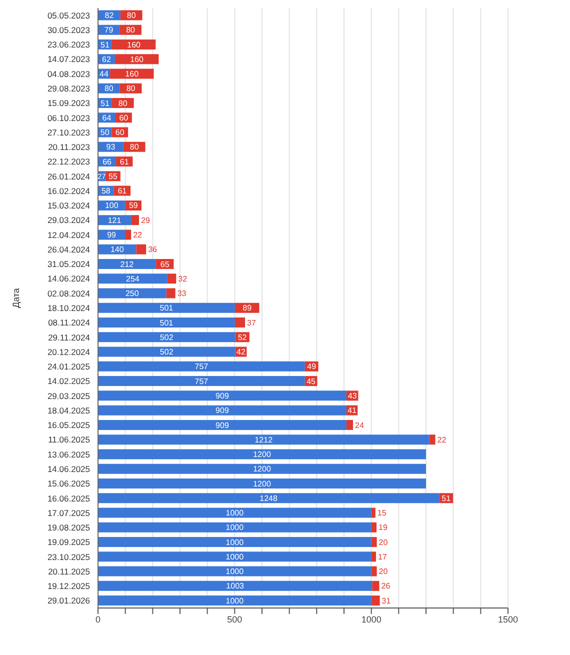 The width and height of the screenshot is (570, 655). Describe the element at coordinates (68, 513) in the screenshot. I see `y-tick-label: 17.07.2025` at that location.